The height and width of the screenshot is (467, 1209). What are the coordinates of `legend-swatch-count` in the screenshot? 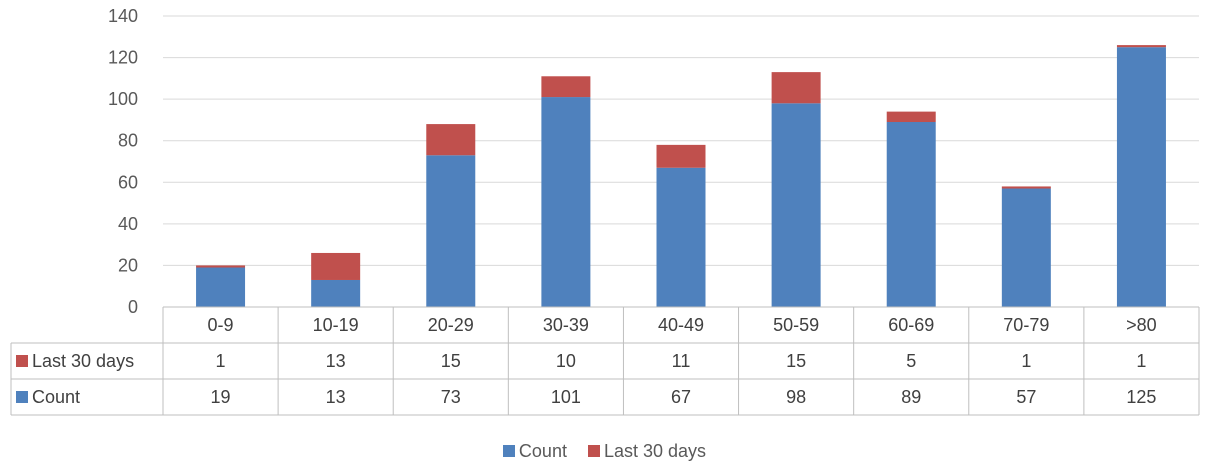 It's located at (508, 451).